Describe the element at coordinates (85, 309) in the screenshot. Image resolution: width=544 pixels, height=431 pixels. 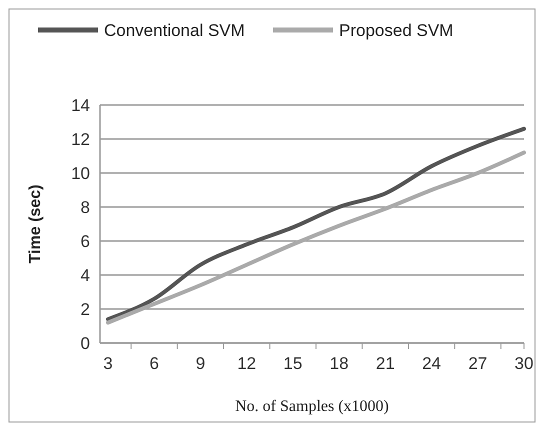
I see `y-tick-label: 2` at that location.